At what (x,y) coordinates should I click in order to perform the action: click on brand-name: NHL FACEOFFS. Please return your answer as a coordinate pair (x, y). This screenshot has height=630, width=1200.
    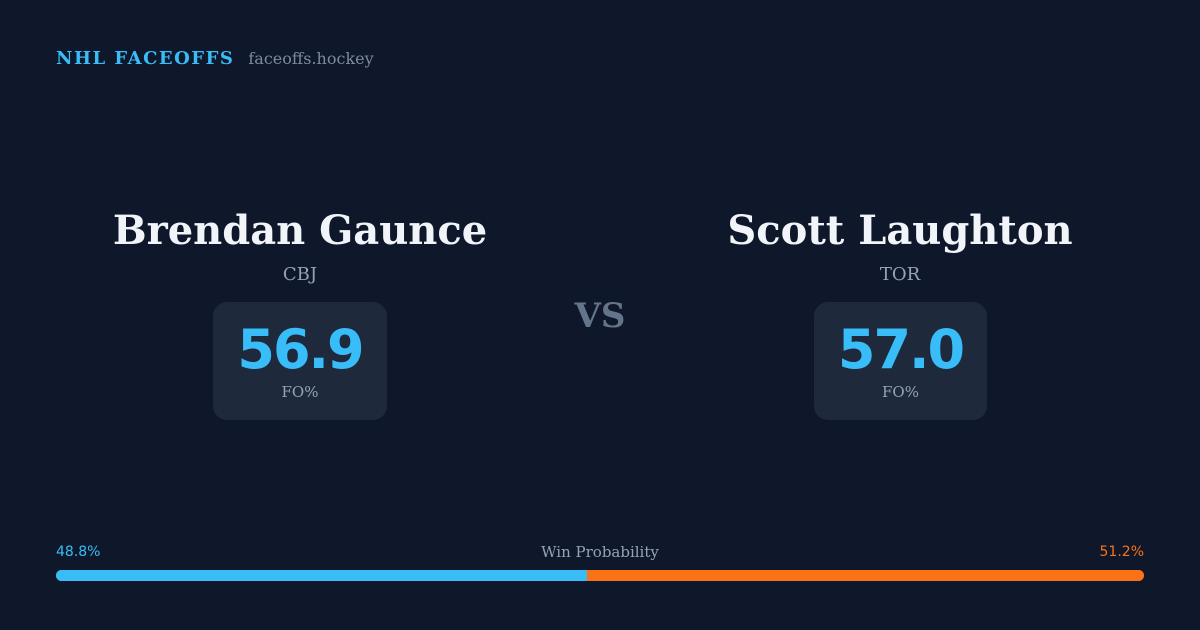
    Looking at the image, I should click on (145, 58).